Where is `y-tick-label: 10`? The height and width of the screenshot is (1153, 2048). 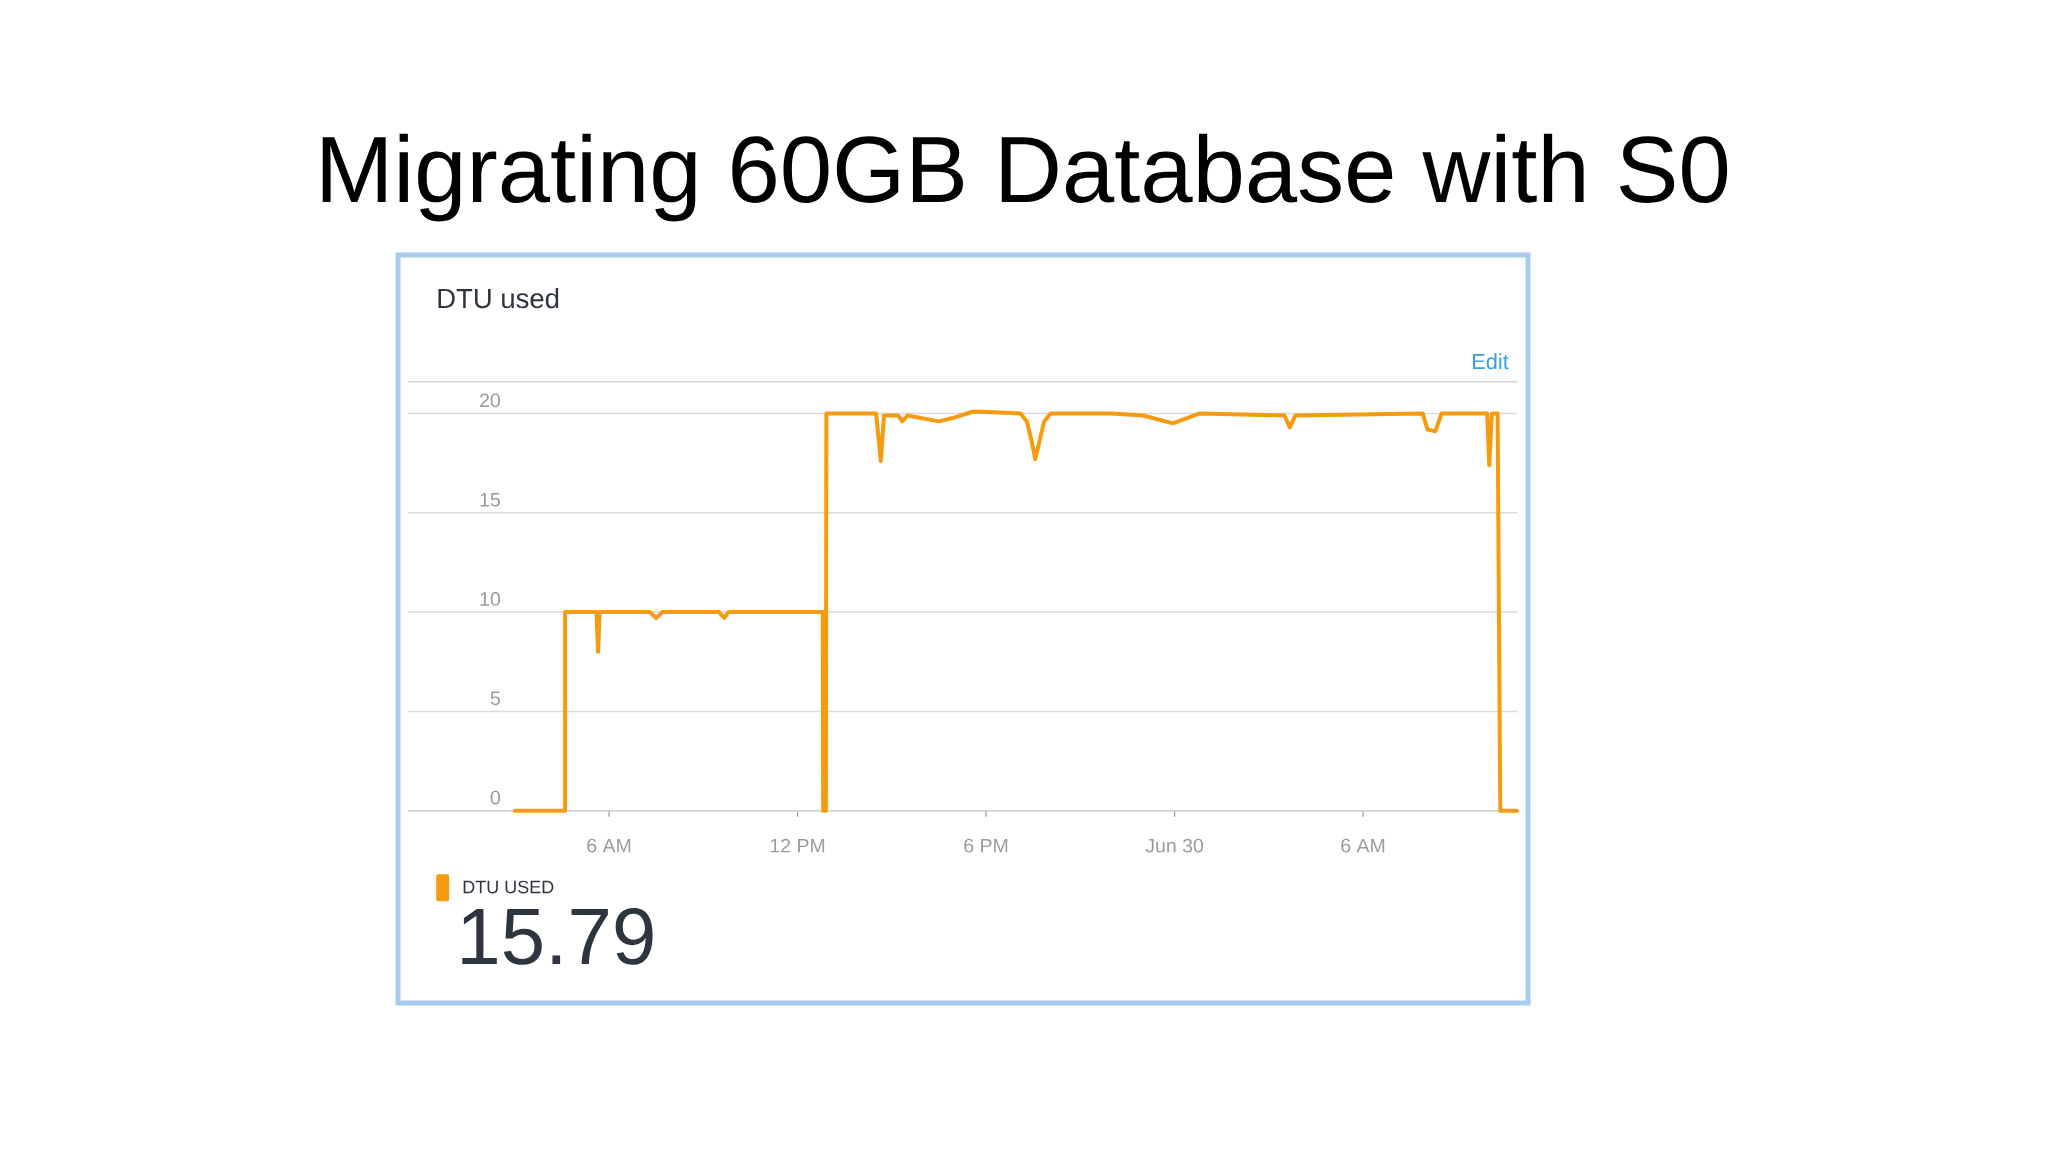 y-tick-label: 10 is located at coordinates (490, 599).